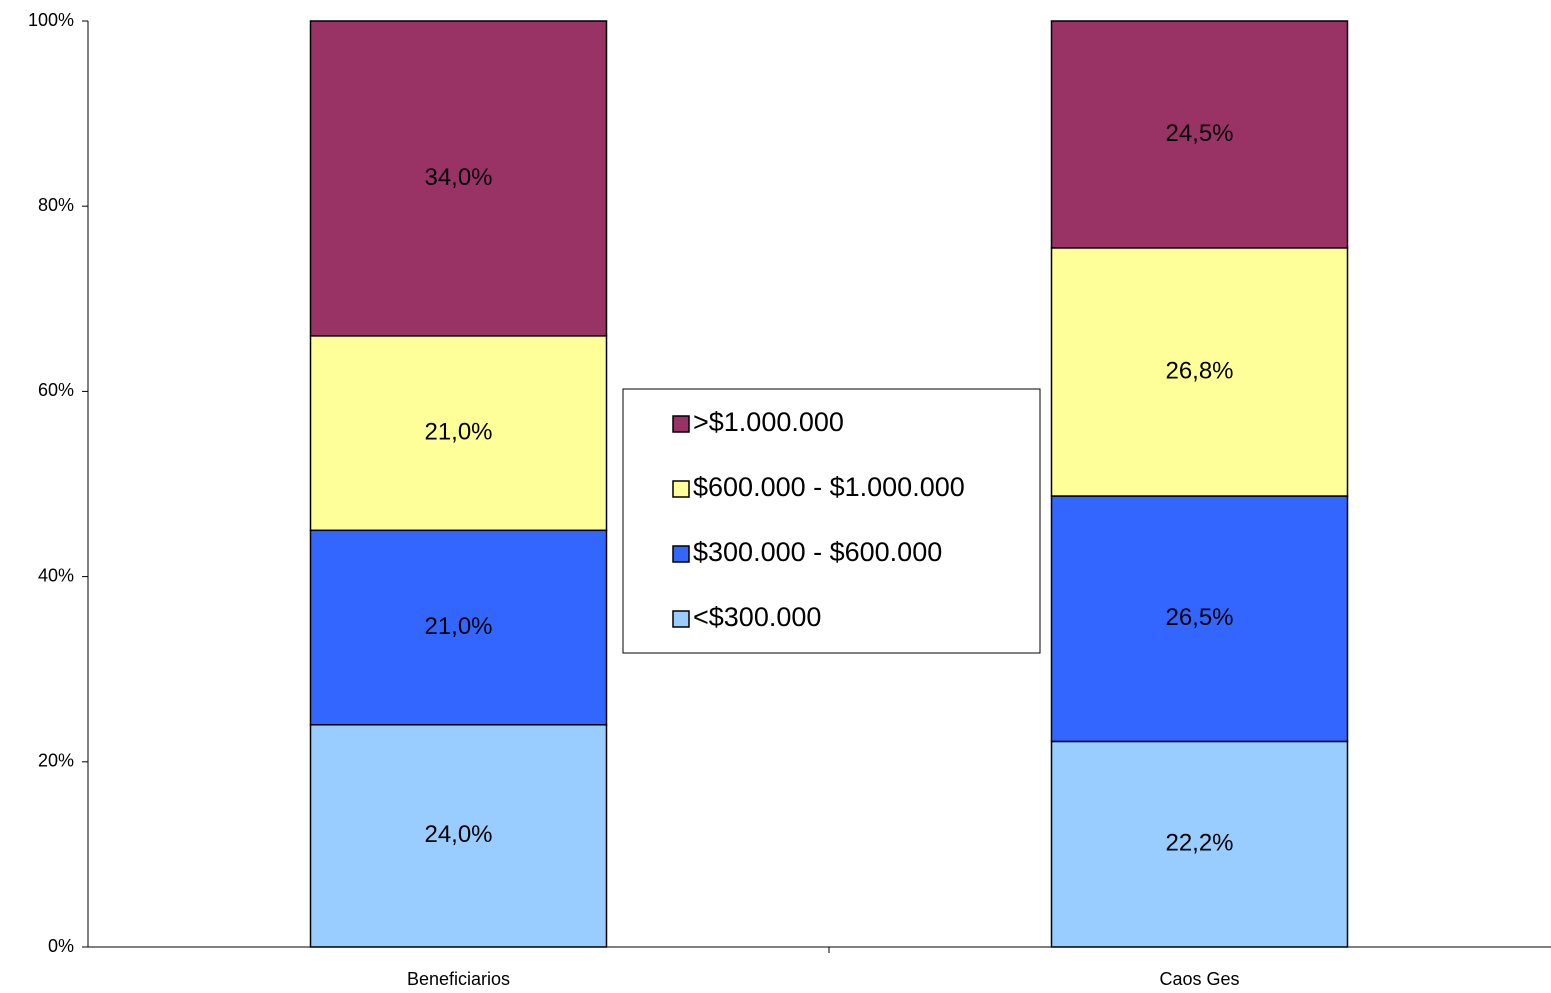 Image resolution: width=1551 pixels, height=993 pixels. What do you see at coordinates (51, 20) in the screenshot?
I see `y-tick-label: 100%` at bounding box center [51, 20].